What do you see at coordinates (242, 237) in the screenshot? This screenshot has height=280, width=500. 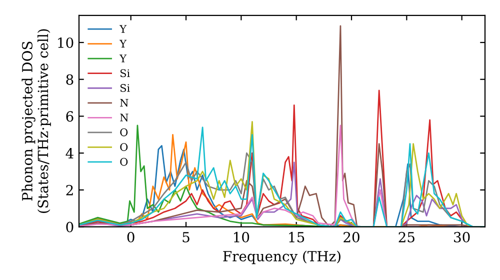 I see `x-tick-label: 10` at bounding box center [242, 237].